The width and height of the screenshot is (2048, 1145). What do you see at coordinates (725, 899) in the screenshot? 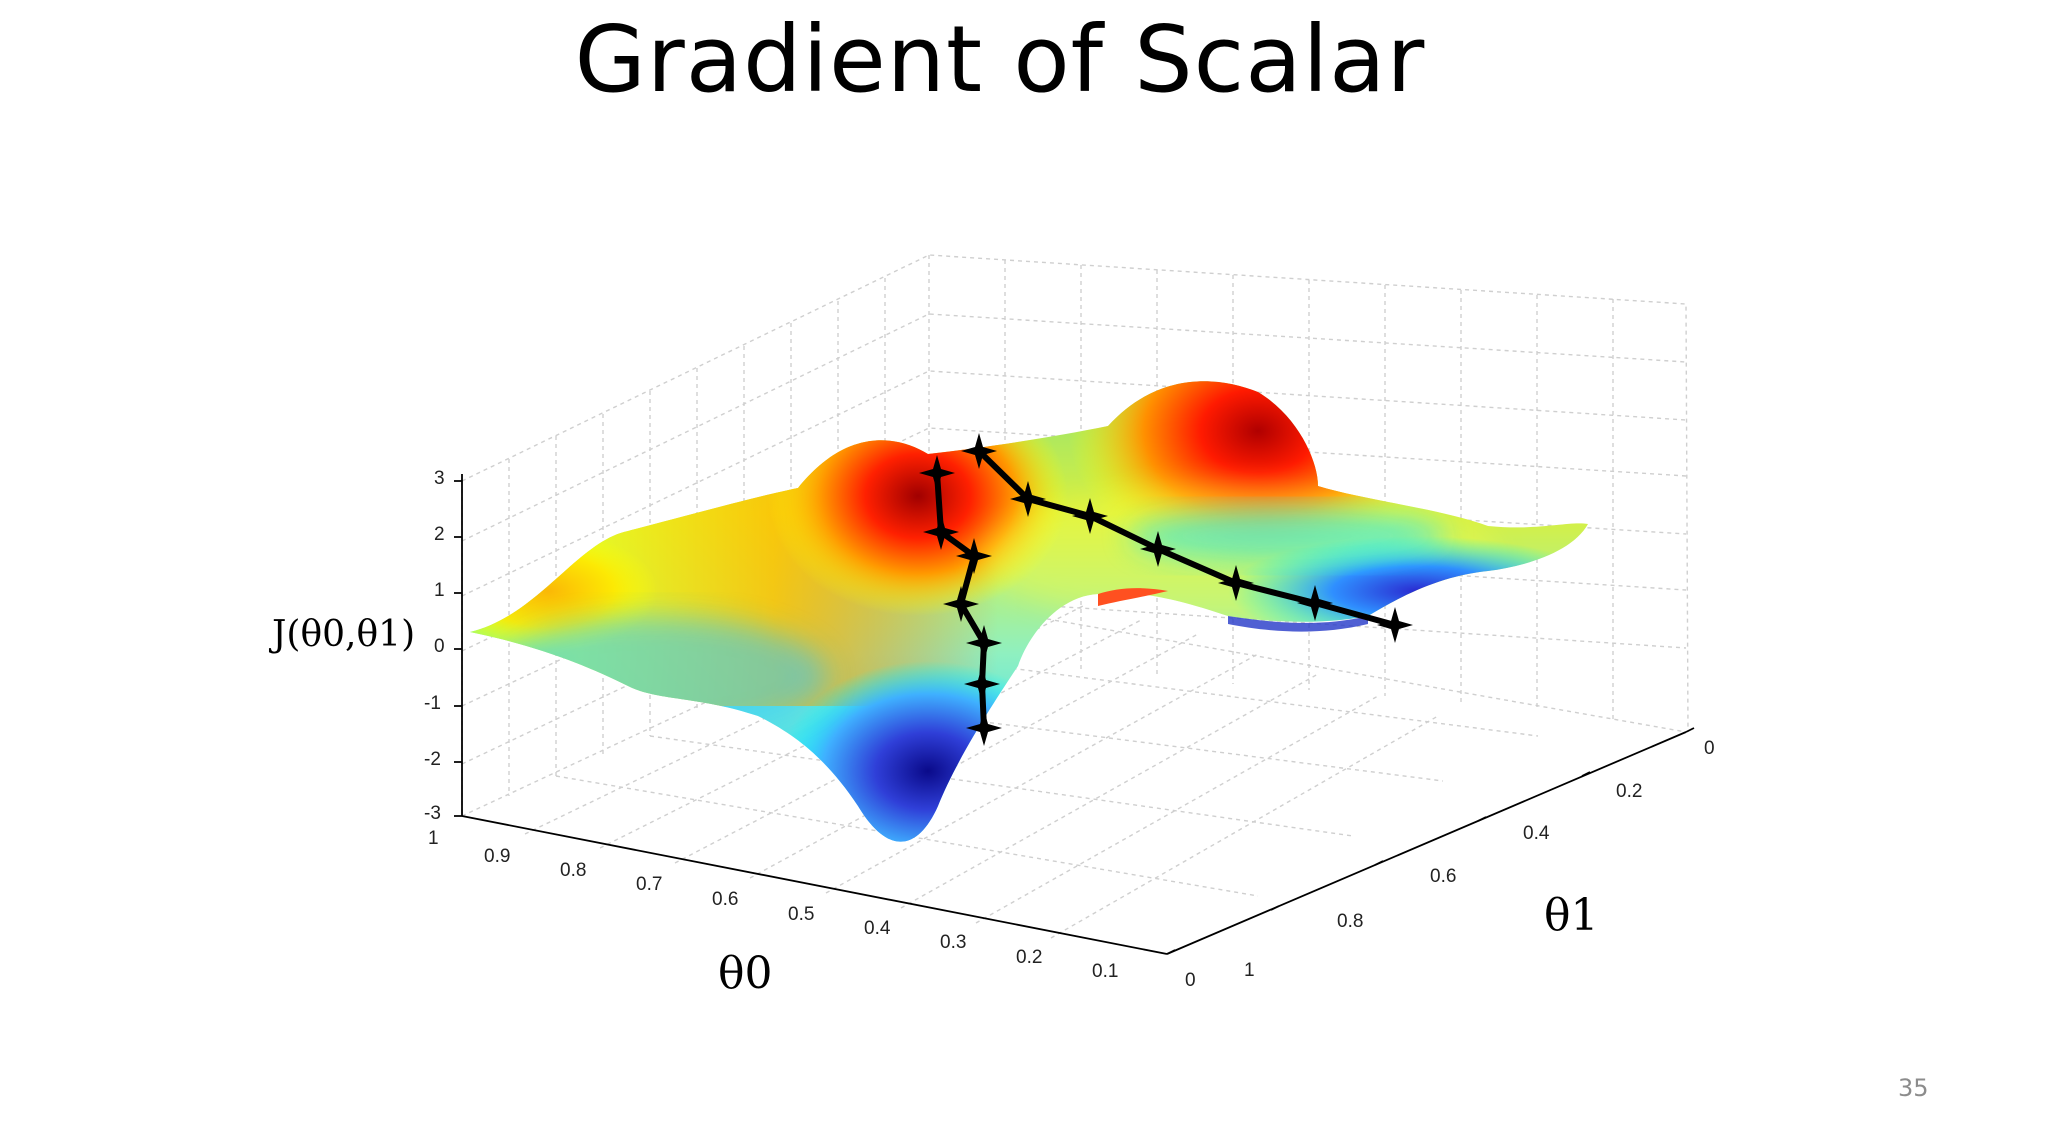
I see `theta0-tick: 0.6` at bounding box center [725, 899].